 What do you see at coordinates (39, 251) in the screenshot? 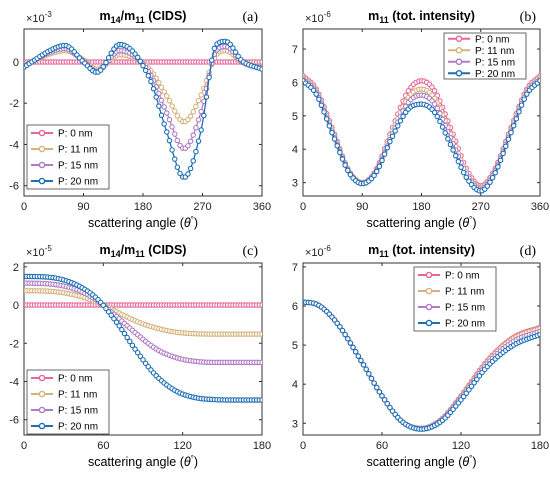
I see `y-multiplier: ×10⁻⁵` at bounding box center [39, 251].